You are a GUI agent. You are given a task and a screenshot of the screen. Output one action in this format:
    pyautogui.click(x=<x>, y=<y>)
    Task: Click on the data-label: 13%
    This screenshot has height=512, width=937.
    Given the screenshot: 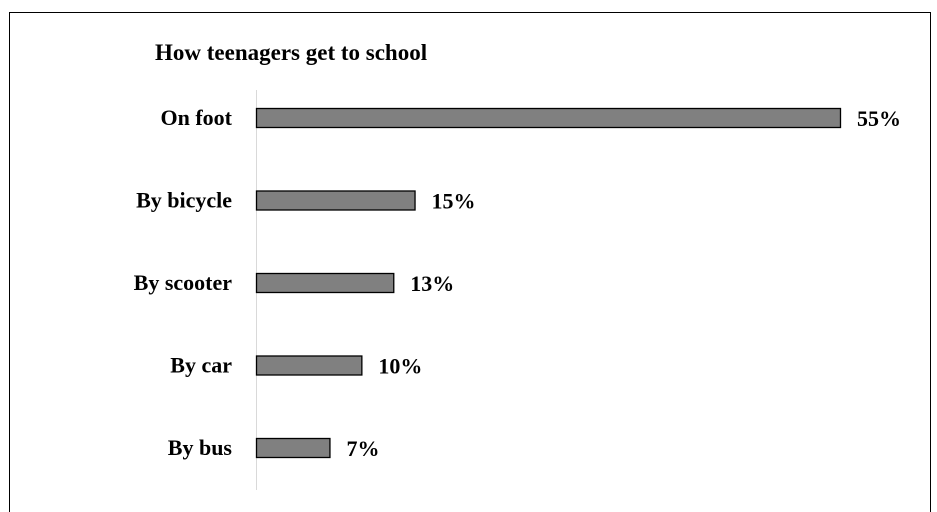 What is the action you would take?
    pyautogui.click(x=432, y=283)
    